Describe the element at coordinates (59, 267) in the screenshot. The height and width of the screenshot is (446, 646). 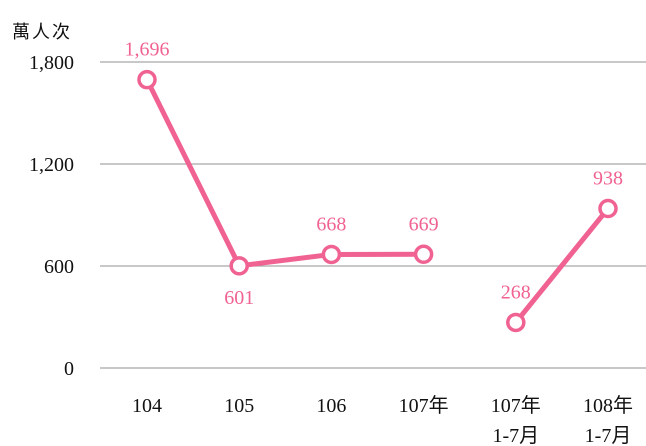
I see `y-tick-label: 600` at that location.